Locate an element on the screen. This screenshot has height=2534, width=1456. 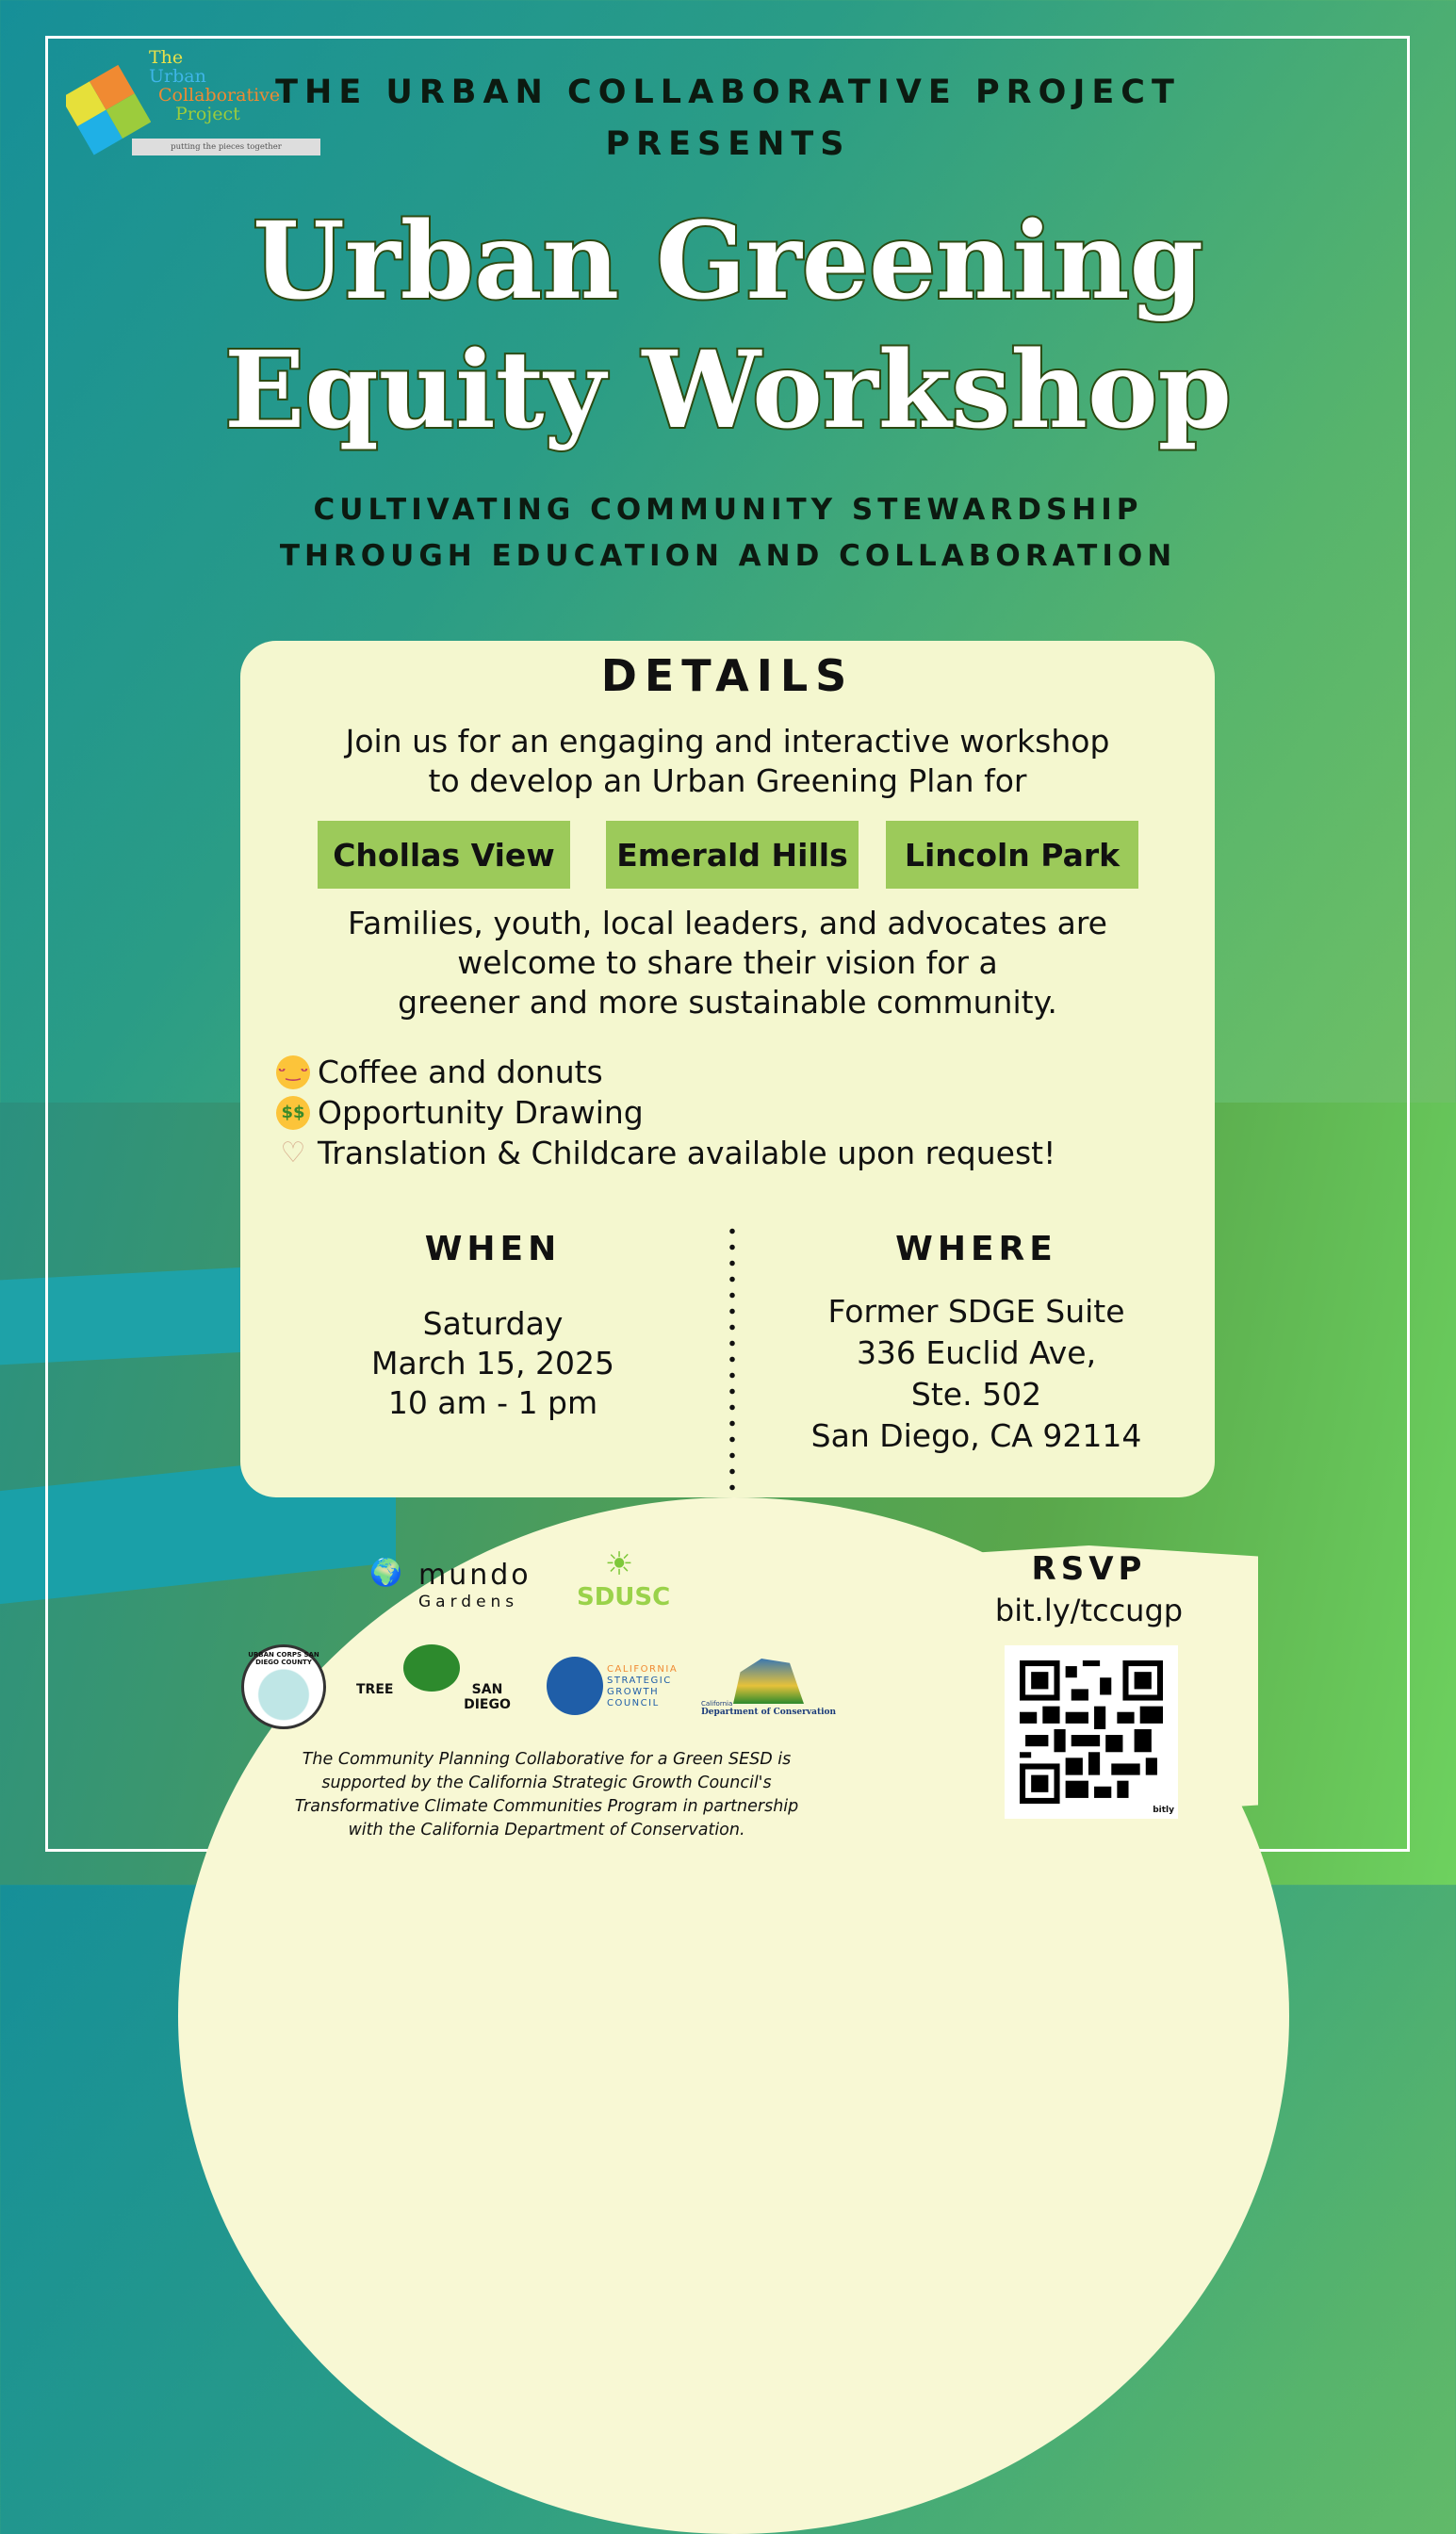
money-face-icon: $$ is located at coordinates (293, 1112).